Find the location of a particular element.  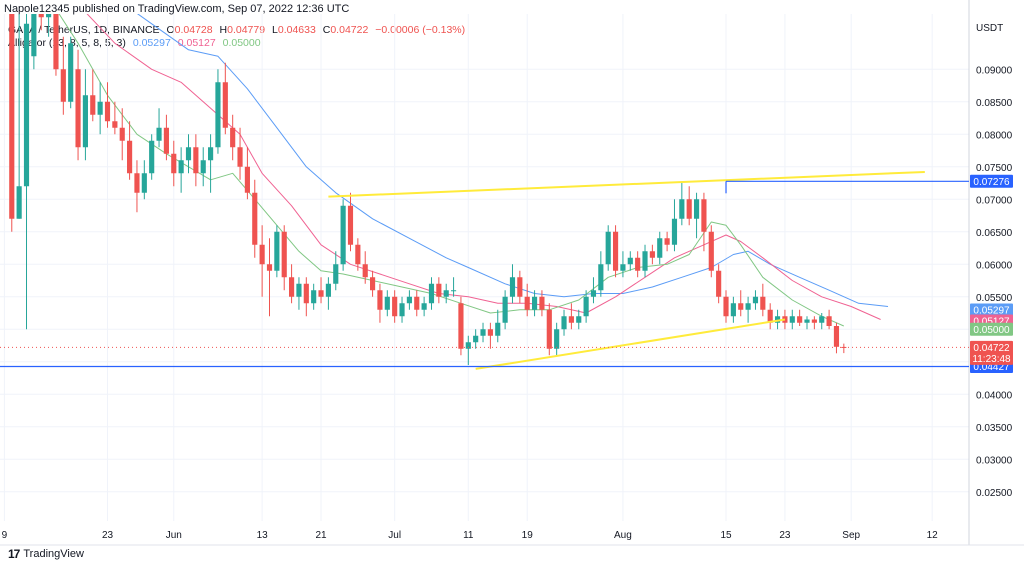

bar-countdown-text: 11:23:48 is located at coordinates (991, 359).